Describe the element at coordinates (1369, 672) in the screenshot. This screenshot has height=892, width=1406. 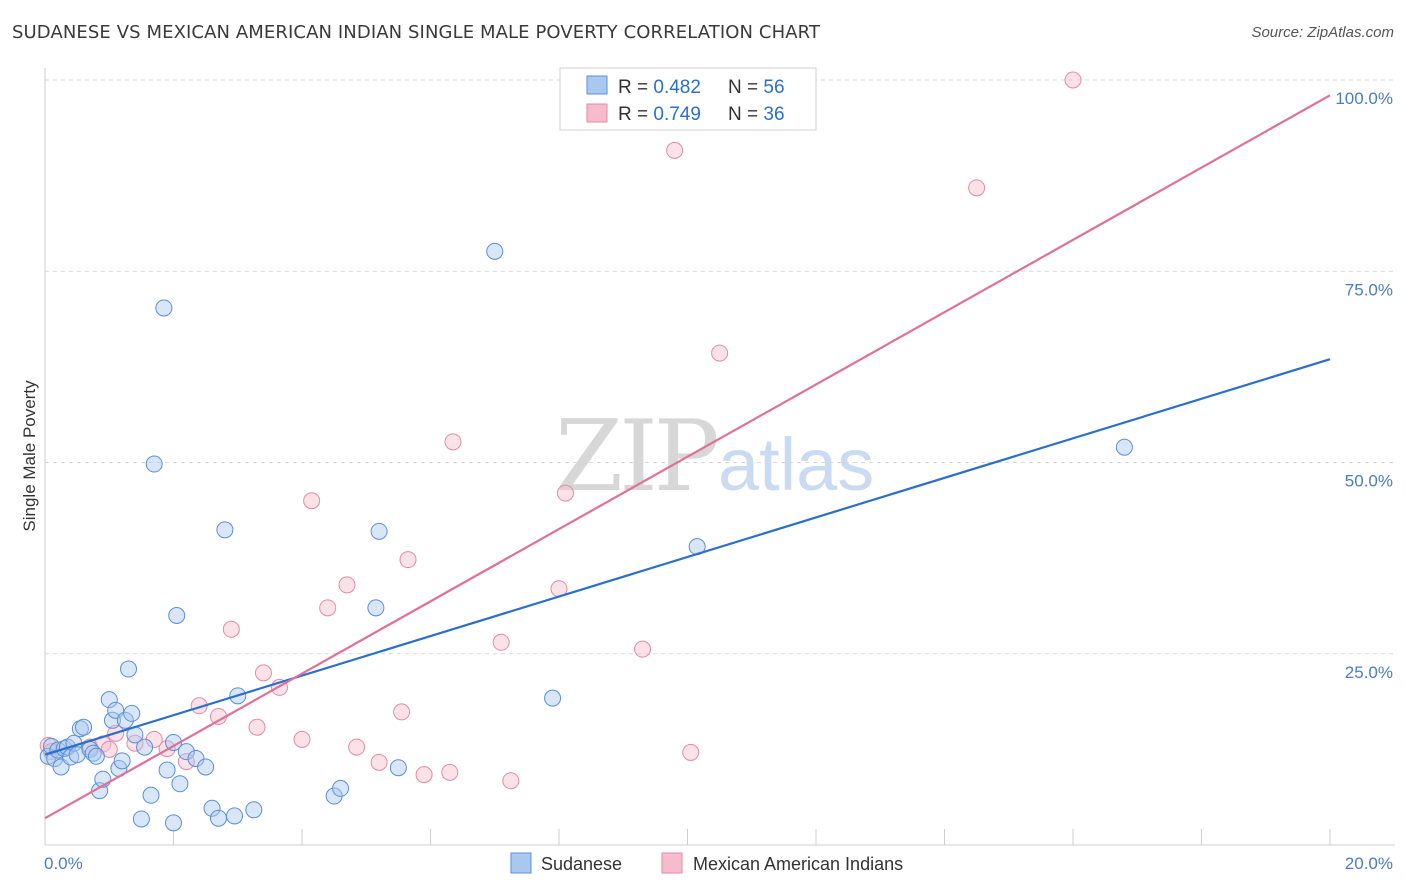
I see `y-tick-label-25: 25.0%` at that location.